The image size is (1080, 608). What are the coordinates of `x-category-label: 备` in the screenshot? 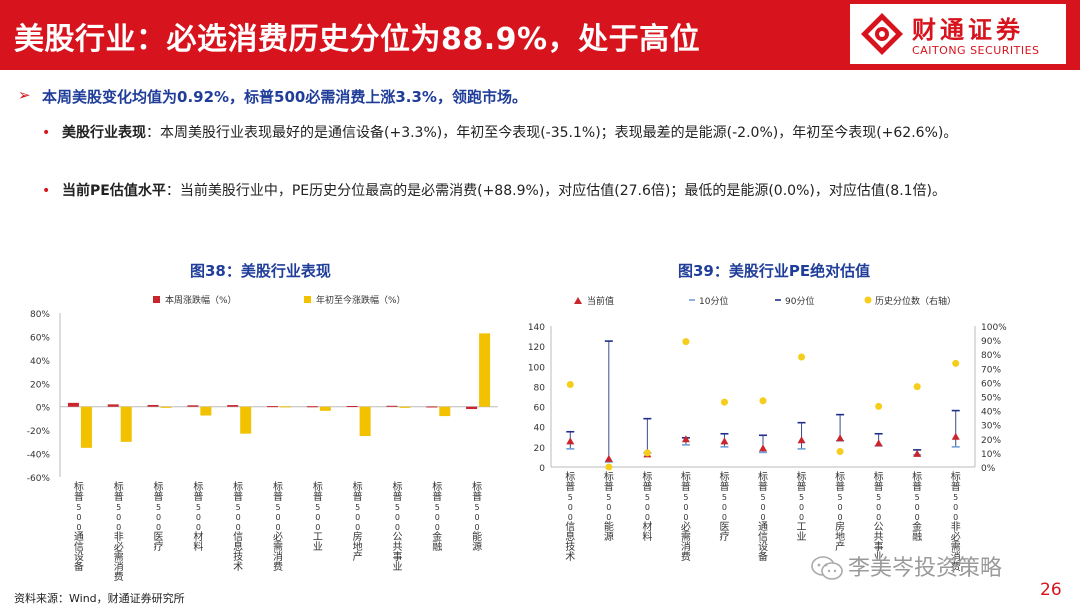 It's located at (763, 556).